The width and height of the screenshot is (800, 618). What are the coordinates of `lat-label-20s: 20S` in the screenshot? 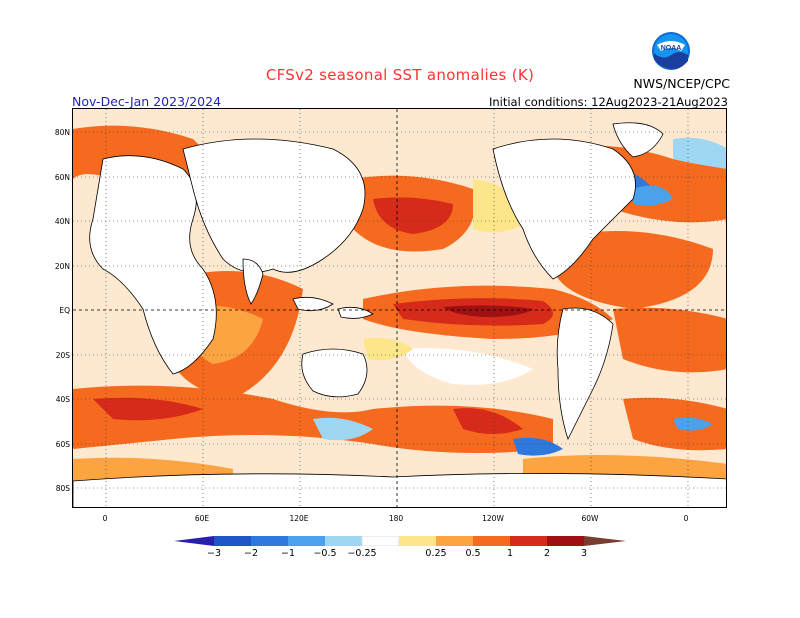 It's located at (62, 355).